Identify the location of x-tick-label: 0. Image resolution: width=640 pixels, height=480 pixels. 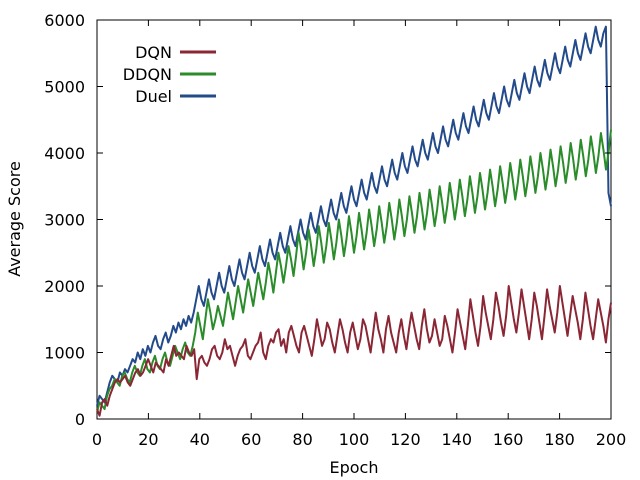
(97, 439).